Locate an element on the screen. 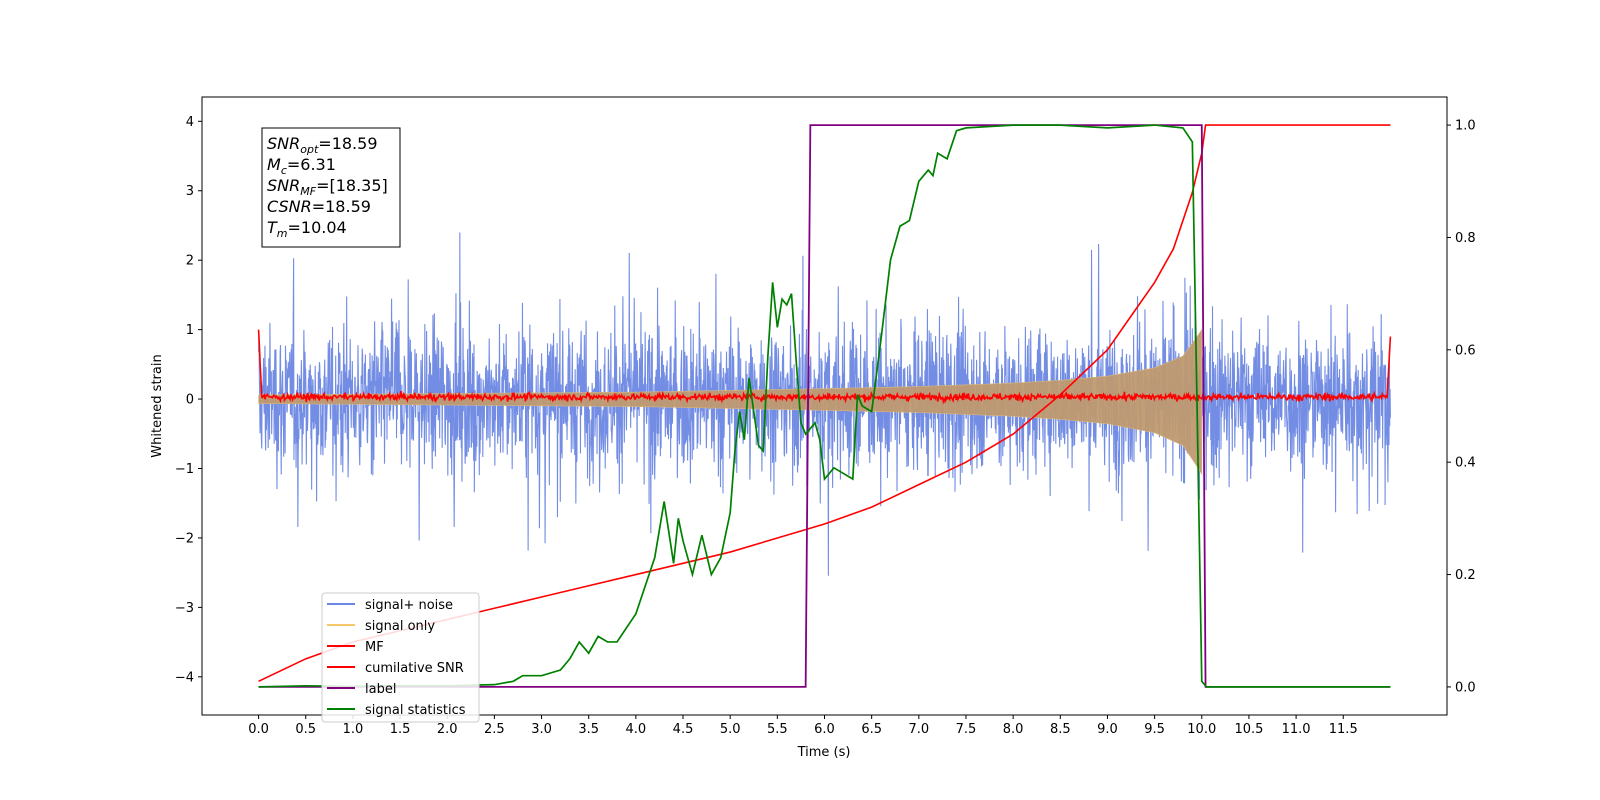 Image resolution: width=1600 pixels, height=800 pixels. x-tick-label: 9.0 is located at coordinates (1107, 729).